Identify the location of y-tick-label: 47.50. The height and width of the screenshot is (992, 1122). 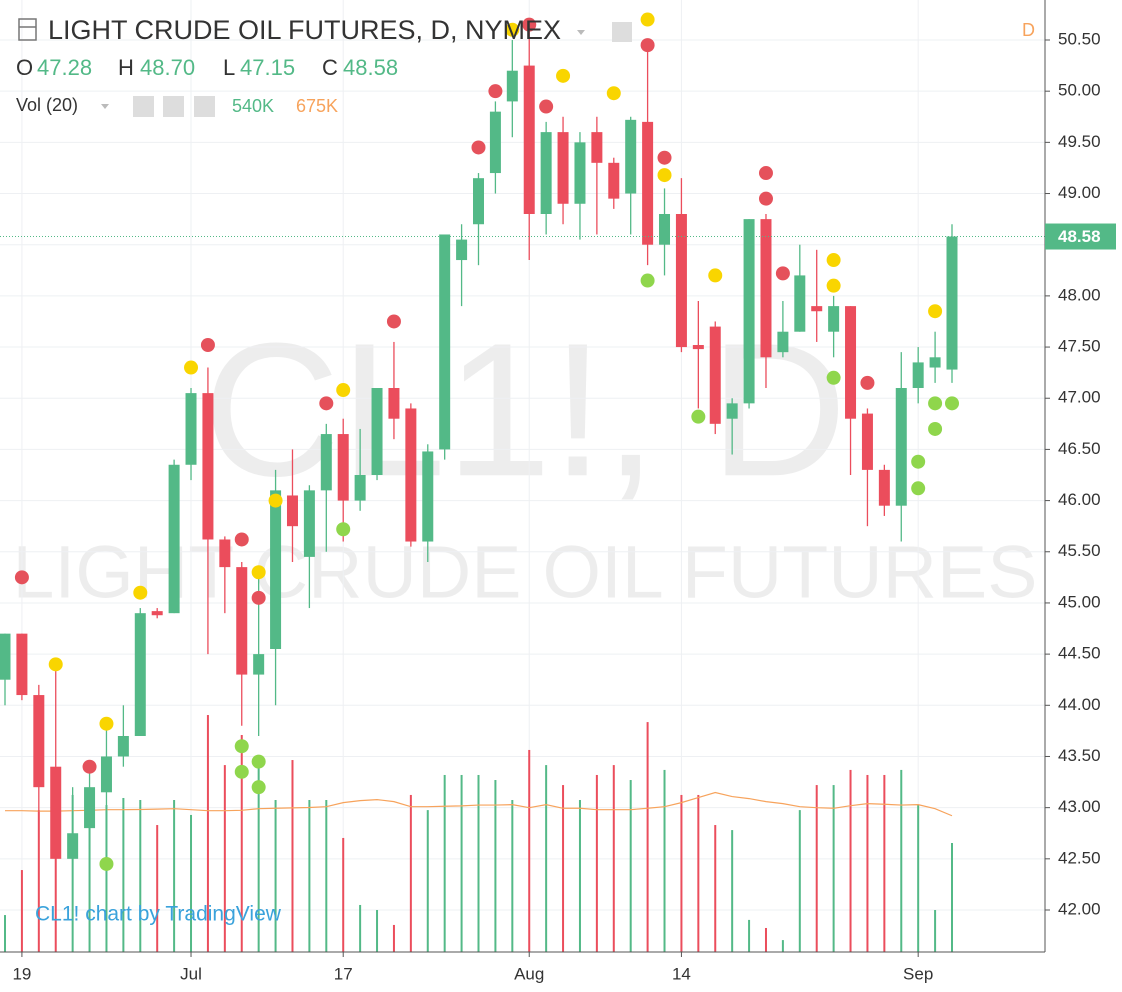
(1079, 346).